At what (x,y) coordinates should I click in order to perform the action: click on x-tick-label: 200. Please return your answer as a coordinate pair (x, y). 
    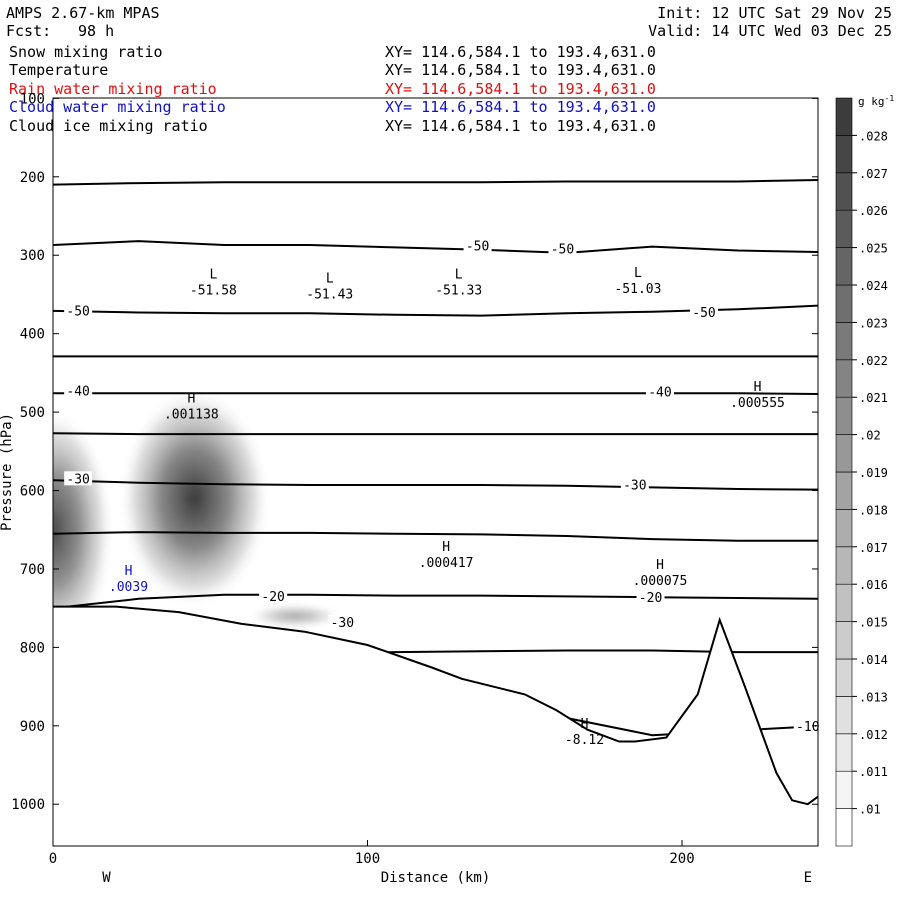
    Looking at the image, I should click on (681, 859).